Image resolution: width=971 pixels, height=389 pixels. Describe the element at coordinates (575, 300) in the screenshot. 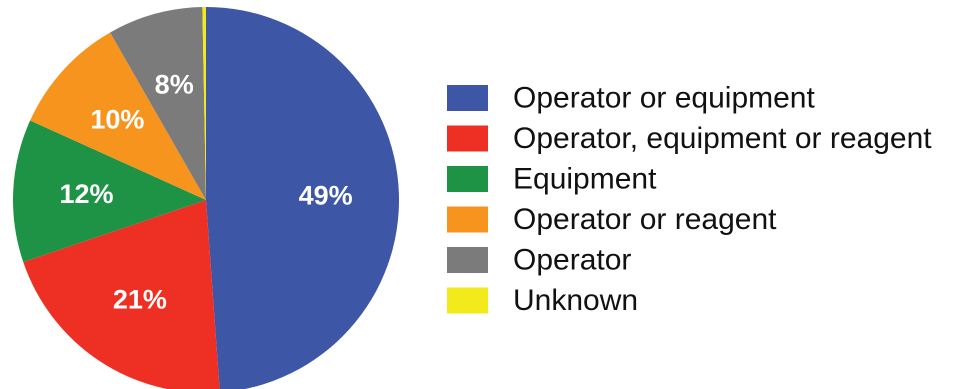

I see `legend-label-unknown: Unknown` at that location.